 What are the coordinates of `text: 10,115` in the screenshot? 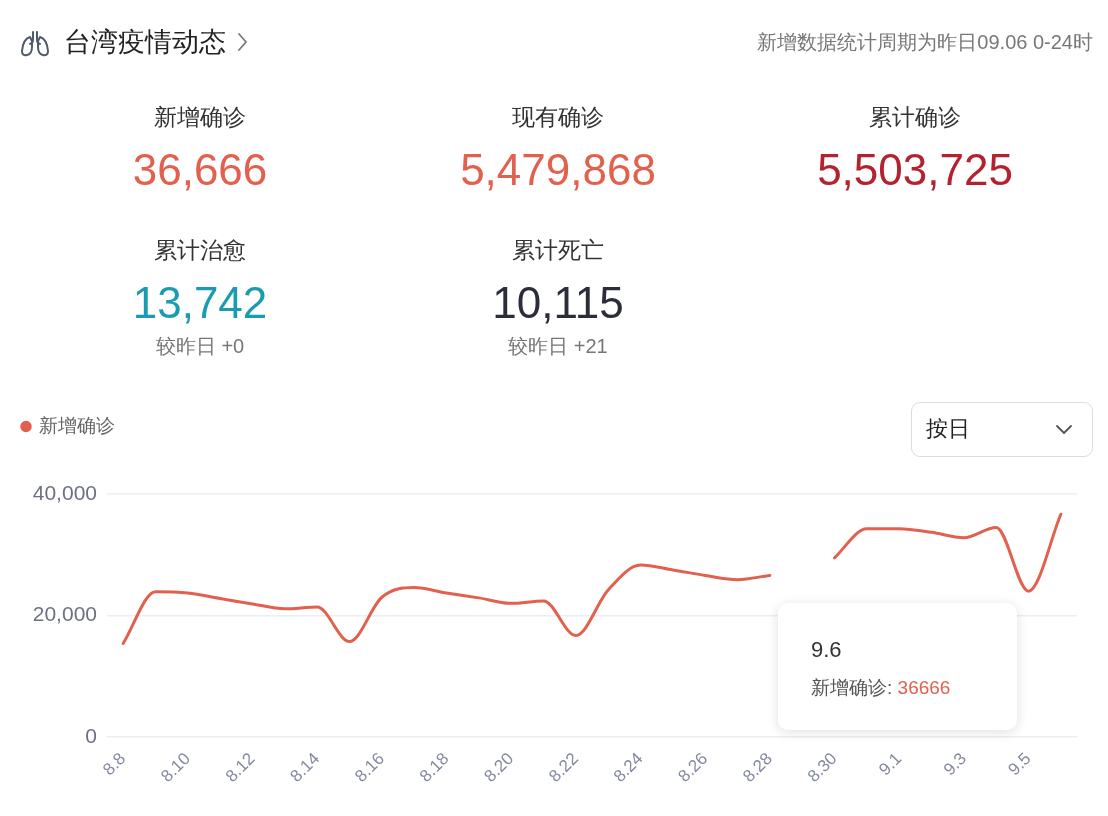 It's located at (558, 302).